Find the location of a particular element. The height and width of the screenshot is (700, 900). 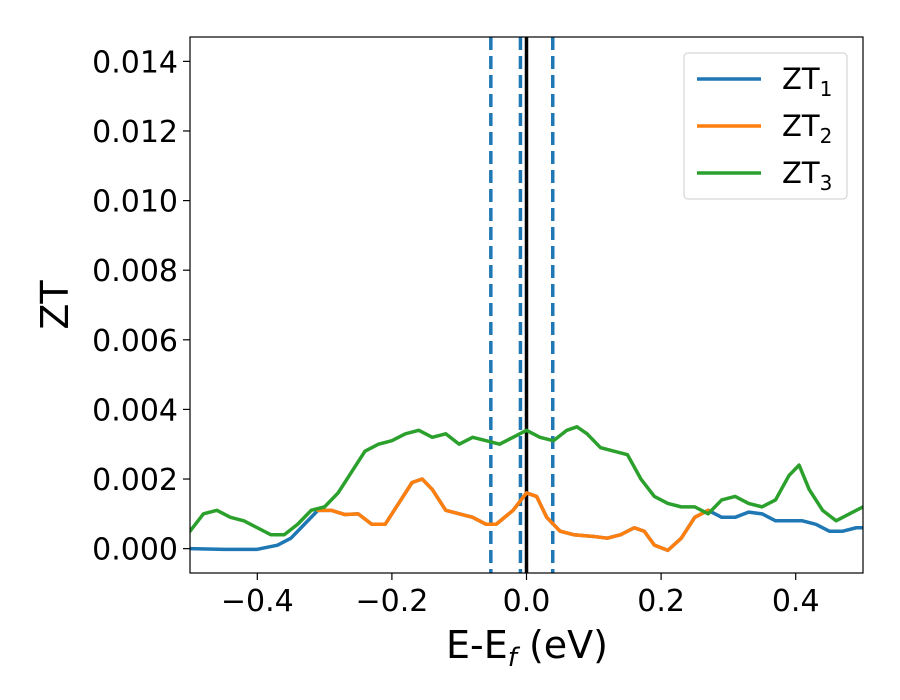

x-axis-label: E-Ef (eV) is located at coordinates (527, 648).